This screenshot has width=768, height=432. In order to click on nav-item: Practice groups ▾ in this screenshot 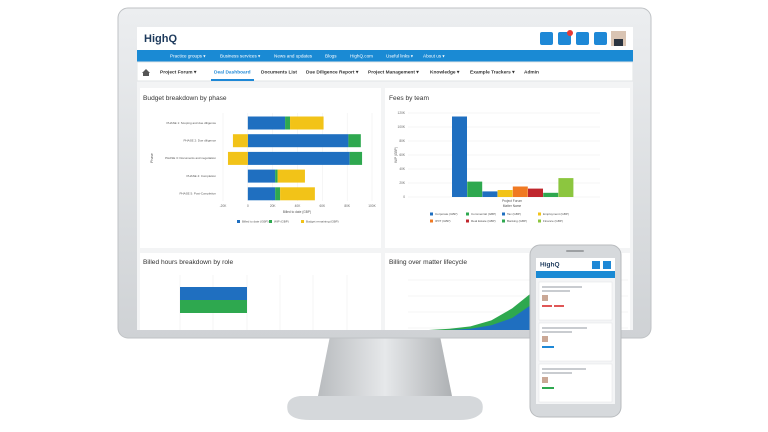, I will do `click(188, 56)`.